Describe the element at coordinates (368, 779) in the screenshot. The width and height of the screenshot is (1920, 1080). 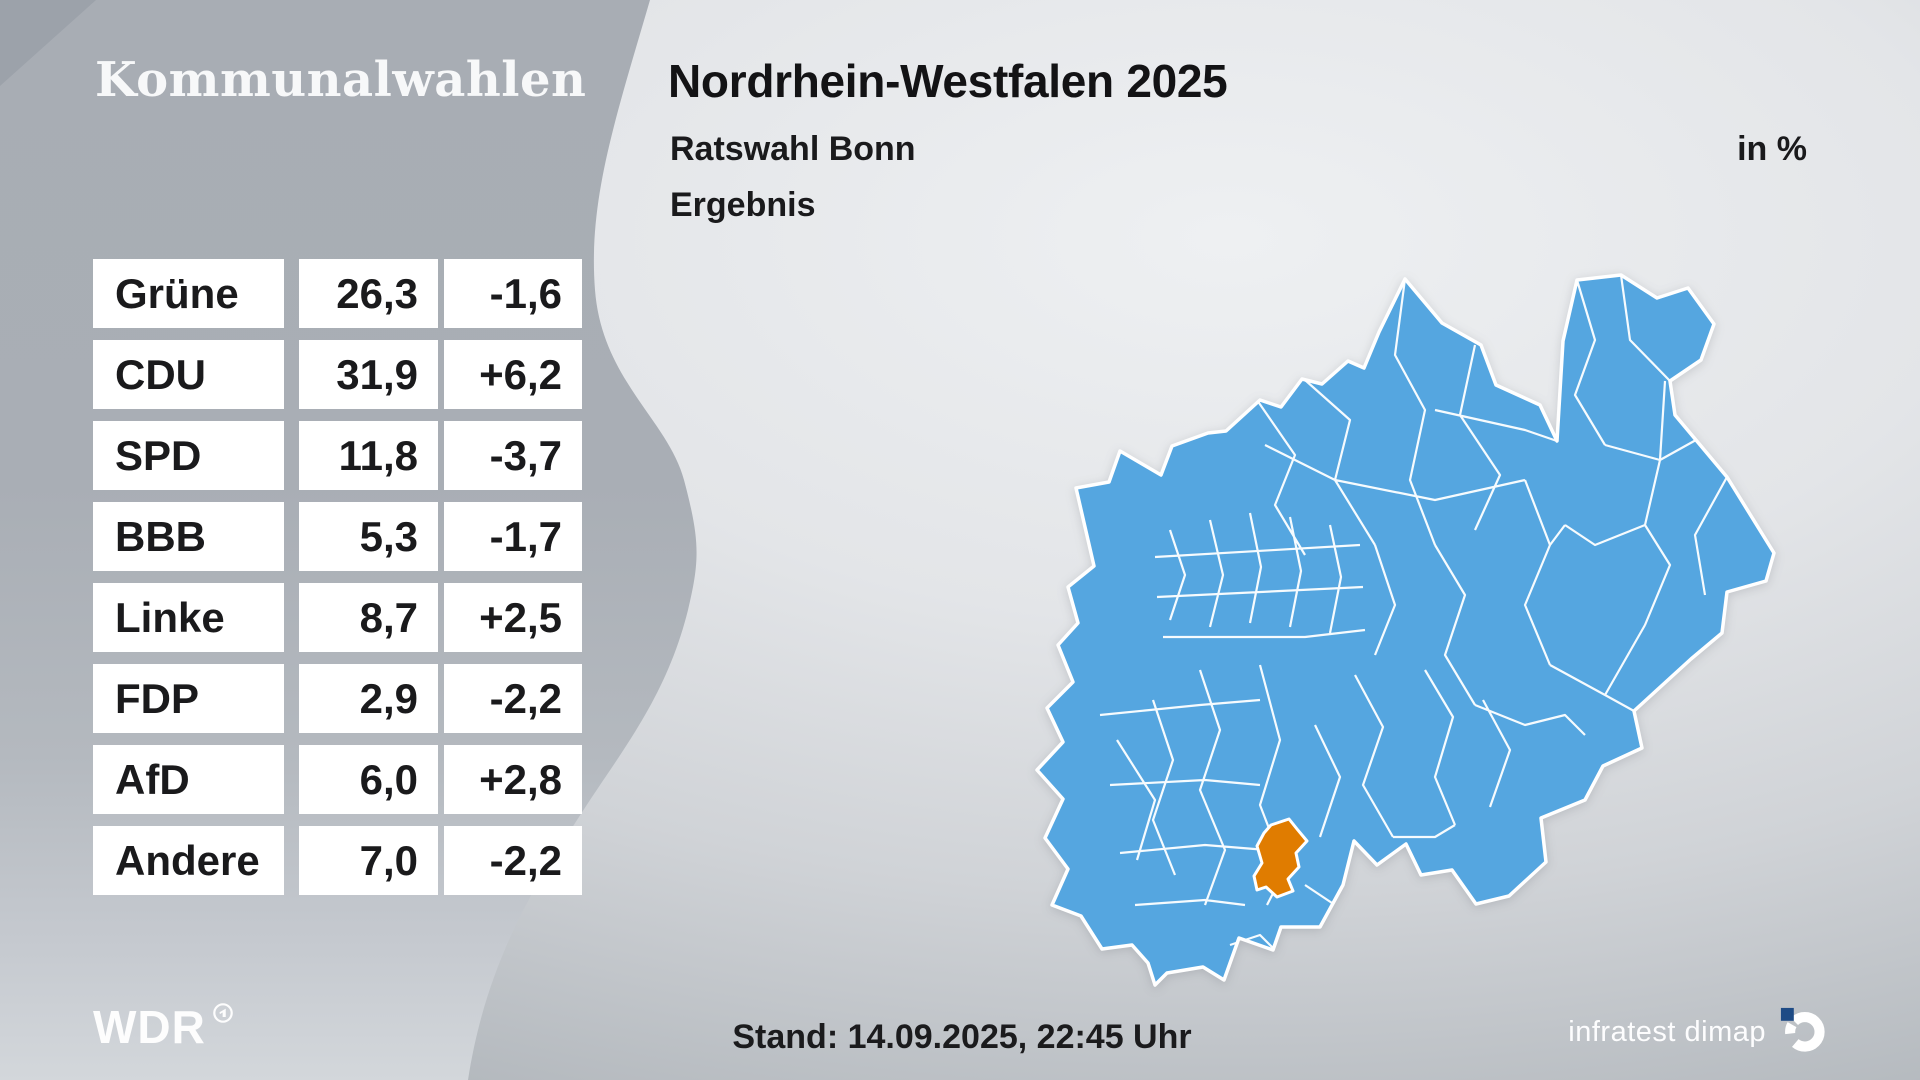
I see `value-cell: 6,0` at that location.